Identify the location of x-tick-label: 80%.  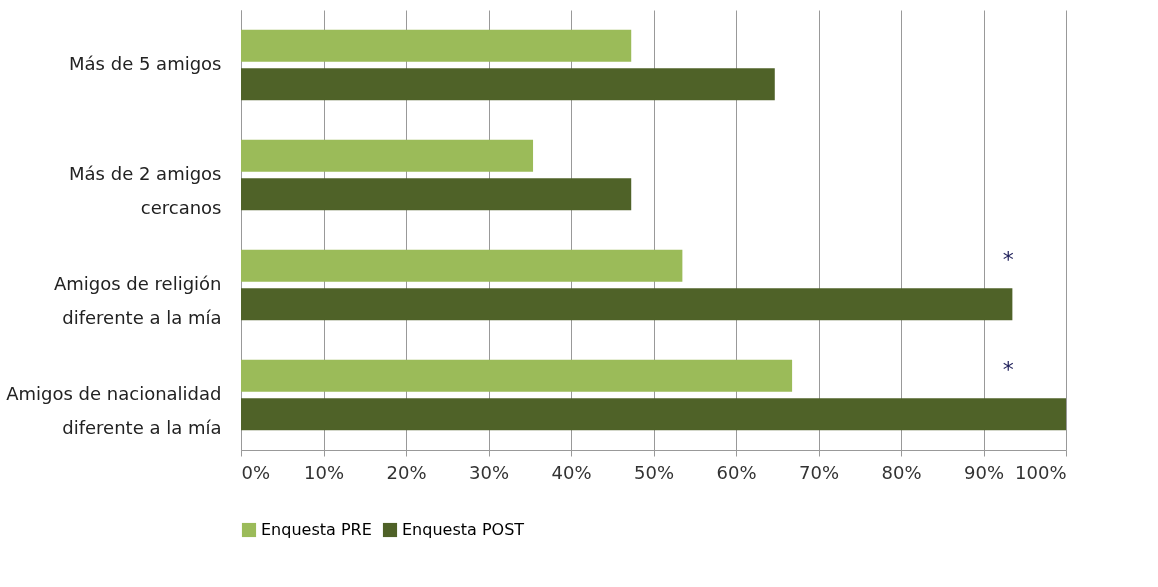
(901, 472).